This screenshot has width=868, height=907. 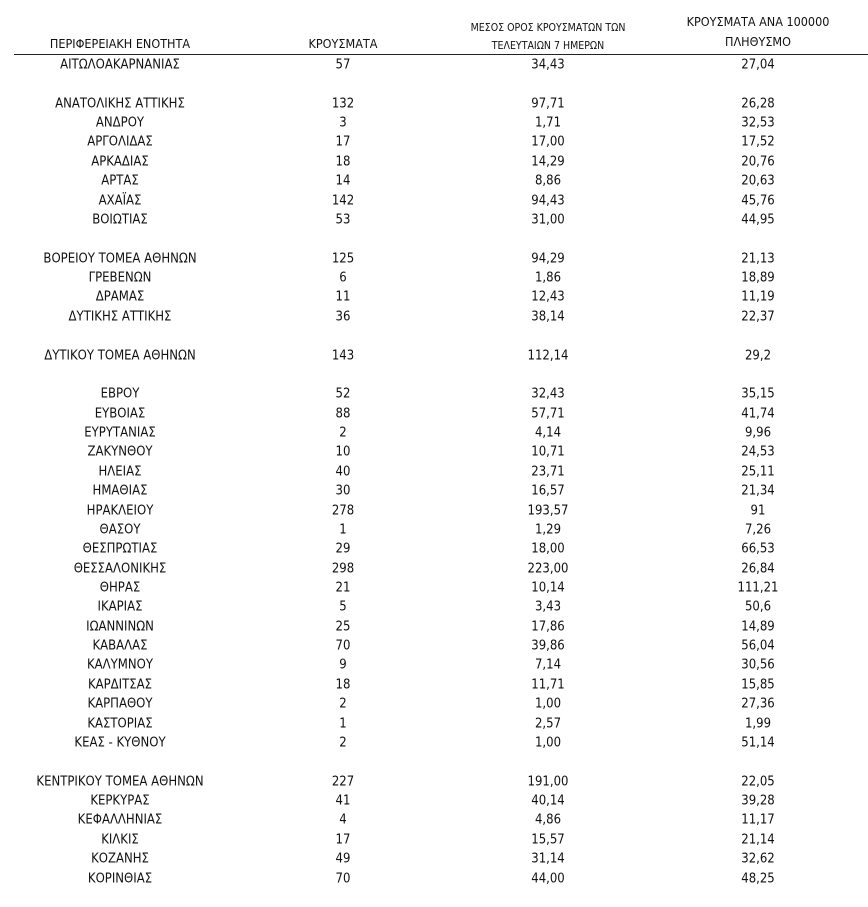 I want to click on region: ΚΕΦΑΛΛΗΝΙΑΣ, so click(x=120, y=820).